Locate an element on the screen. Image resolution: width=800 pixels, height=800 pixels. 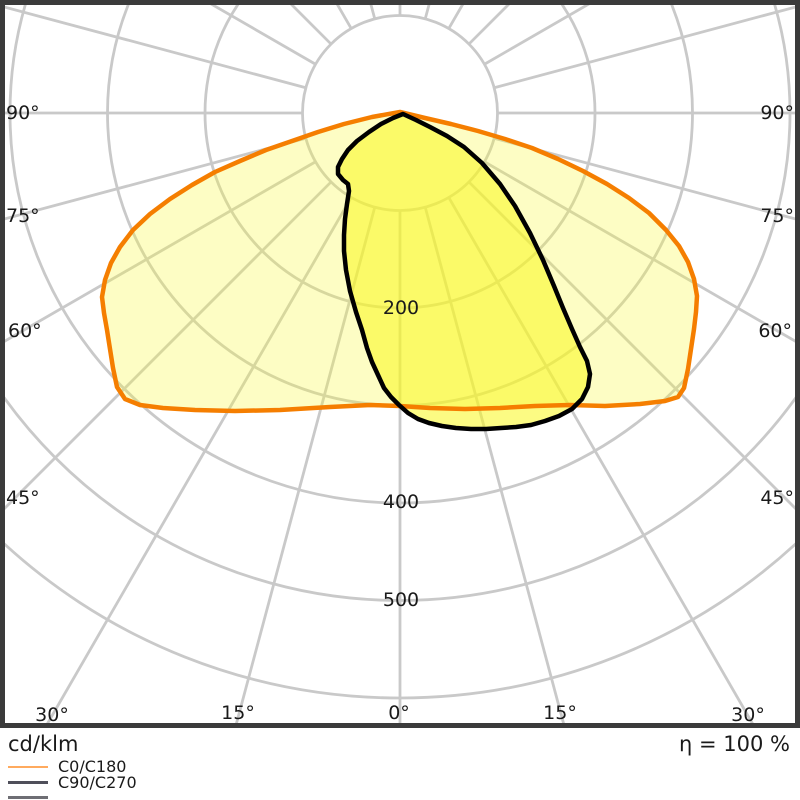
angle-label-12: 90° is located at coordinates (777, 113).